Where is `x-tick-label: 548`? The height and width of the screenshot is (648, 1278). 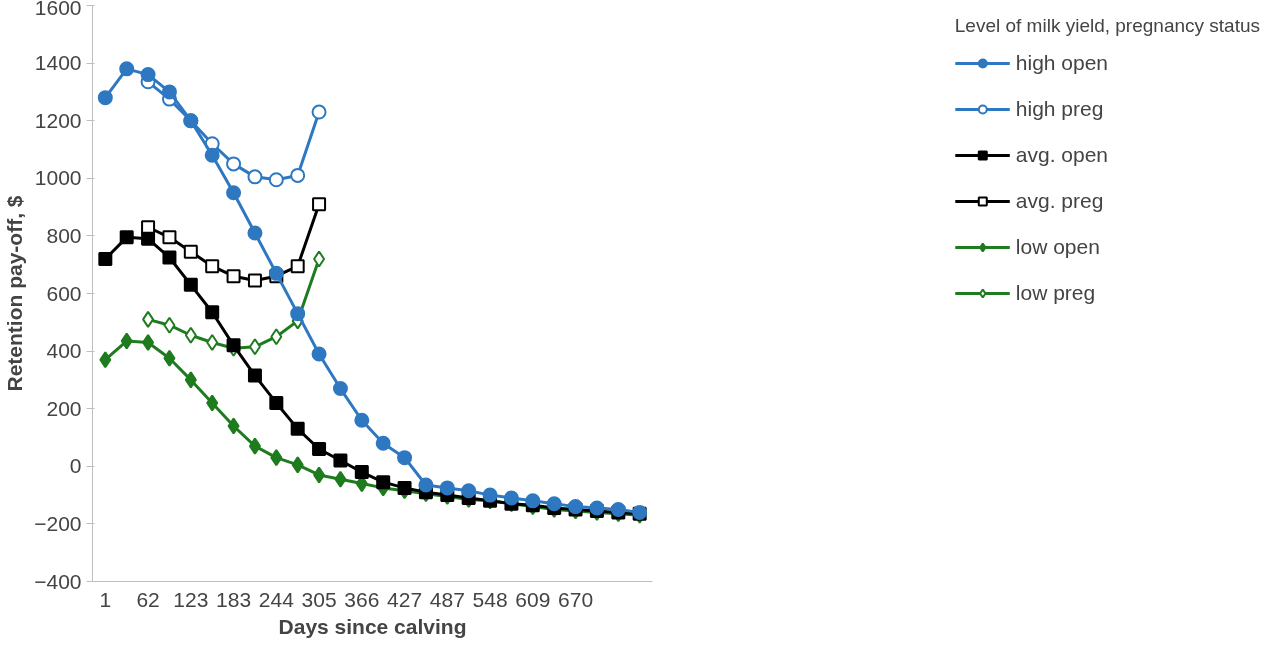
x-tick-label: 548 is located at coordinates (490, 599).